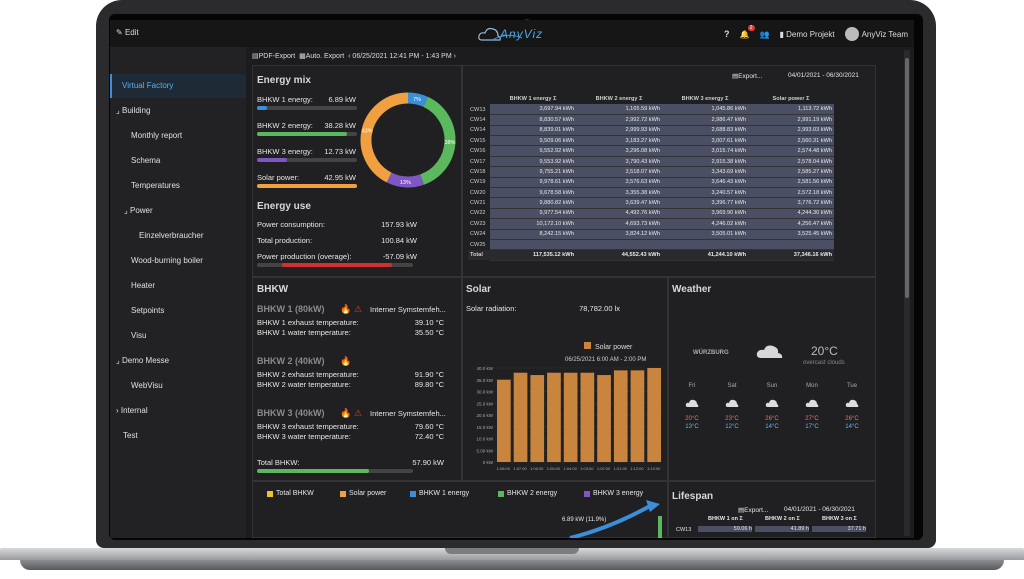  Describe the element at coordinates (408, 140) in the screenshot. I see `energy-mix-donut: 7% 38% 13% 43%` at that location.